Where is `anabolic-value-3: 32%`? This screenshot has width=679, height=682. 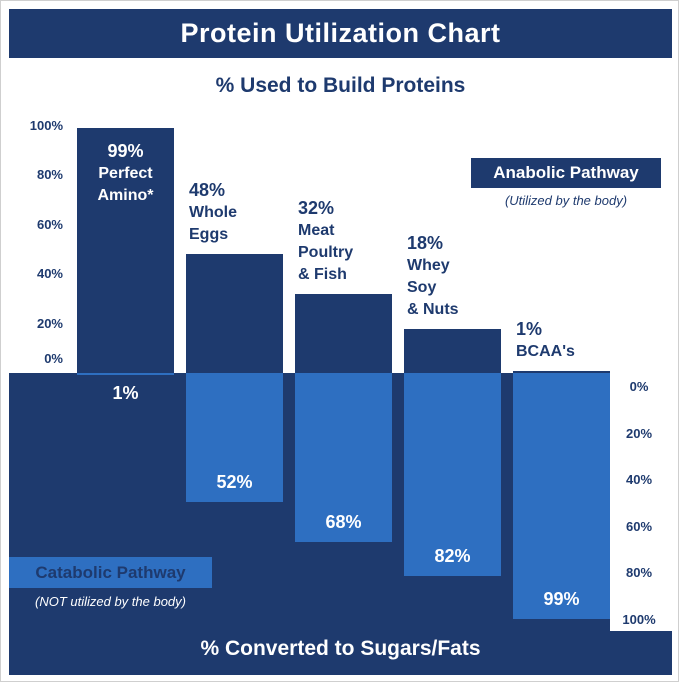
anabolic-value-3: 32% is located at coordinates (316, 207).